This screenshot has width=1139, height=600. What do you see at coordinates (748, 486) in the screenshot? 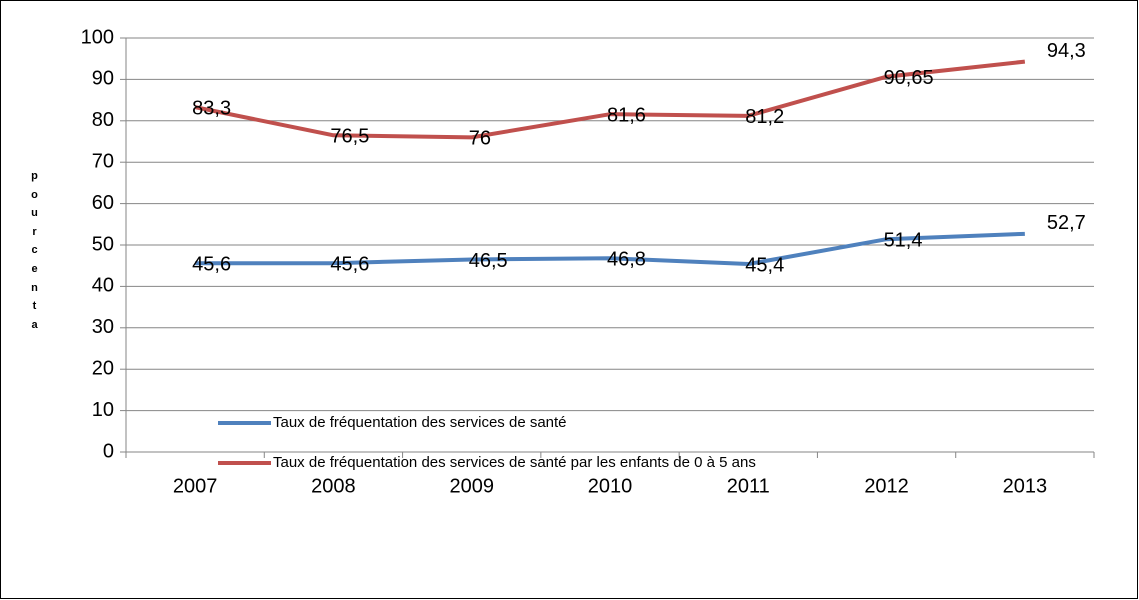
I see `x-tick-label: 2011` at bounding box center [748, 486].